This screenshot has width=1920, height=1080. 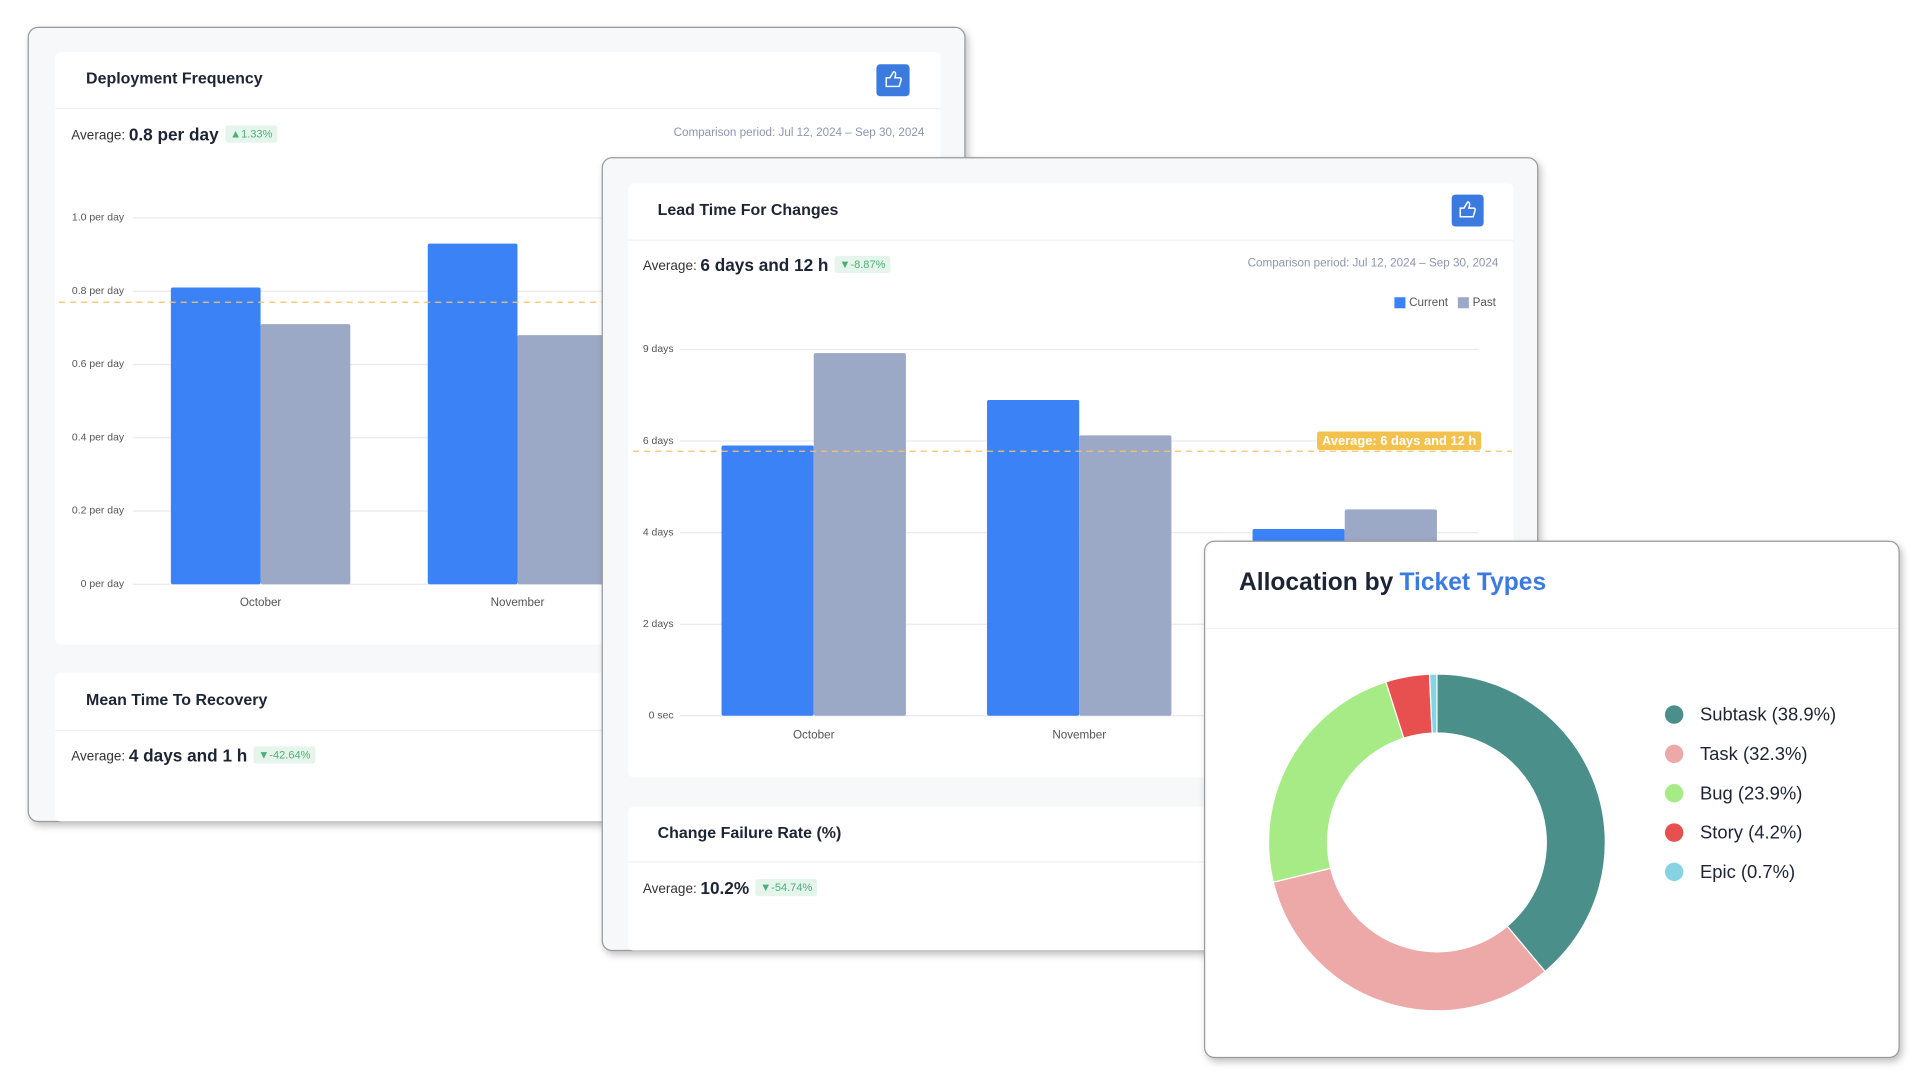 I want to click on legend-label: Subtask (38.9%), so click(x=1768, y=714).